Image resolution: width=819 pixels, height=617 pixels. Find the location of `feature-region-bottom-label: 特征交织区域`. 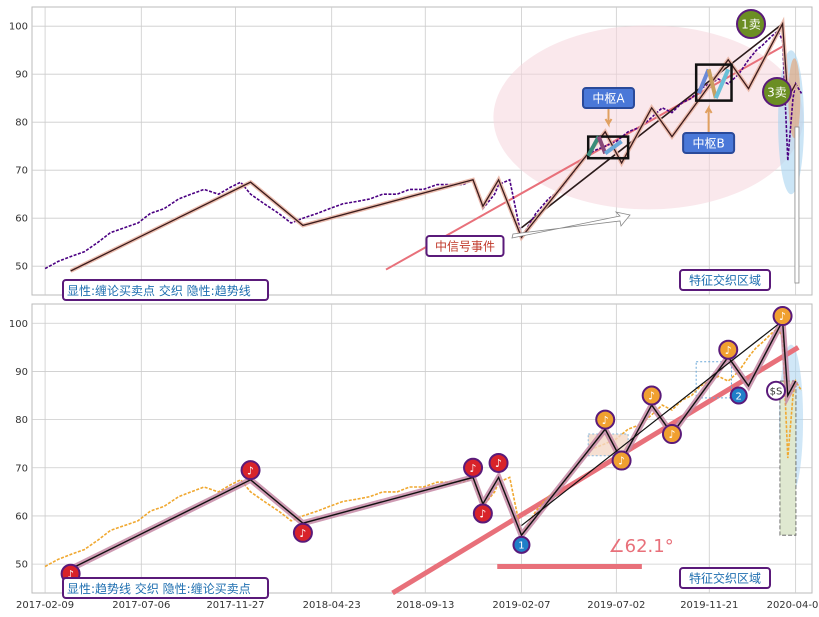

feature-region-bottom-label: 特征交织区域 is located at coordinates (725, 578).